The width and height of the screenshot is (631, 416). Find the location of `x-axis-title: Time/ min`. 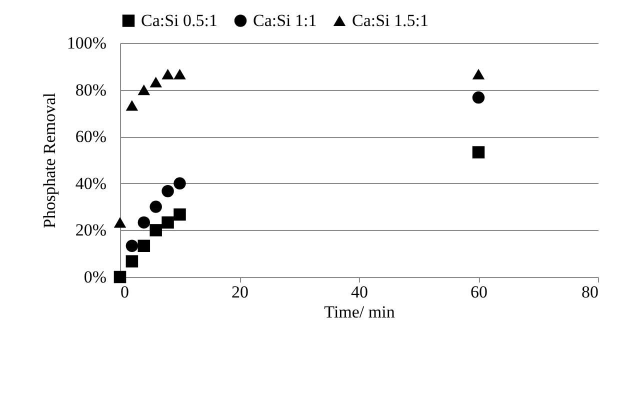

x-axis-title: Time/ min is located at coordinates (360, 312).